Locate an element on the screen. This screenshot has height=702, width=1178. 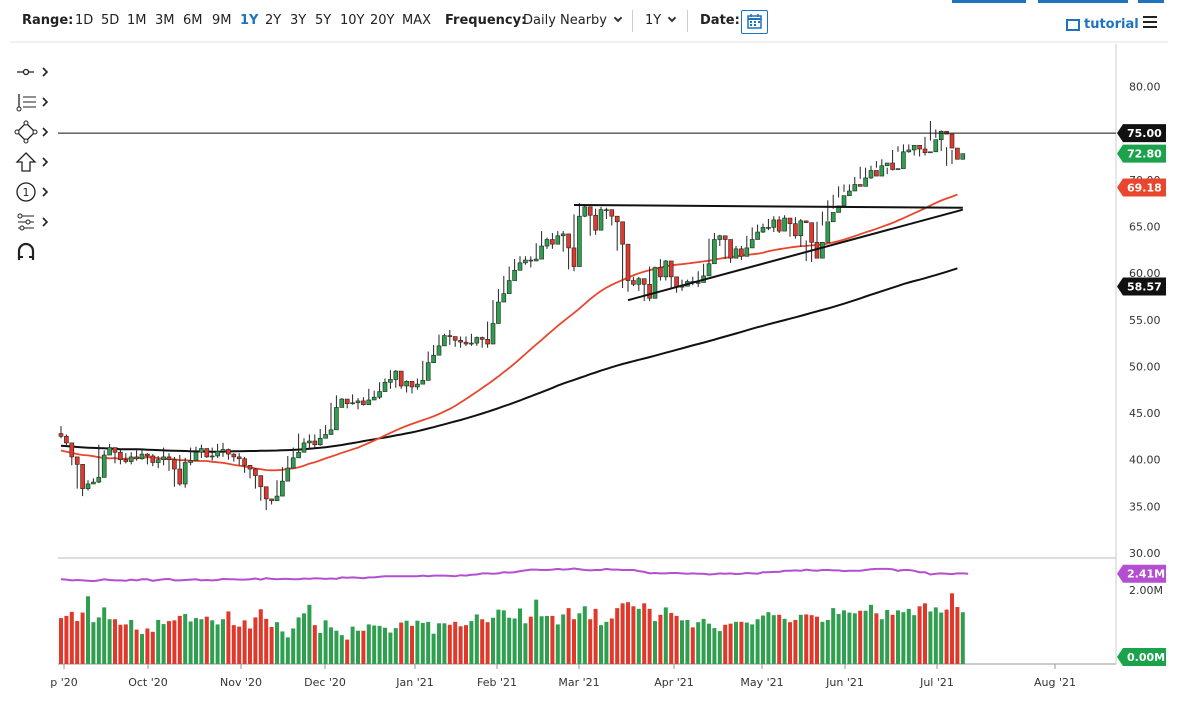
date-picker-button is located at coordinates (754, 22).